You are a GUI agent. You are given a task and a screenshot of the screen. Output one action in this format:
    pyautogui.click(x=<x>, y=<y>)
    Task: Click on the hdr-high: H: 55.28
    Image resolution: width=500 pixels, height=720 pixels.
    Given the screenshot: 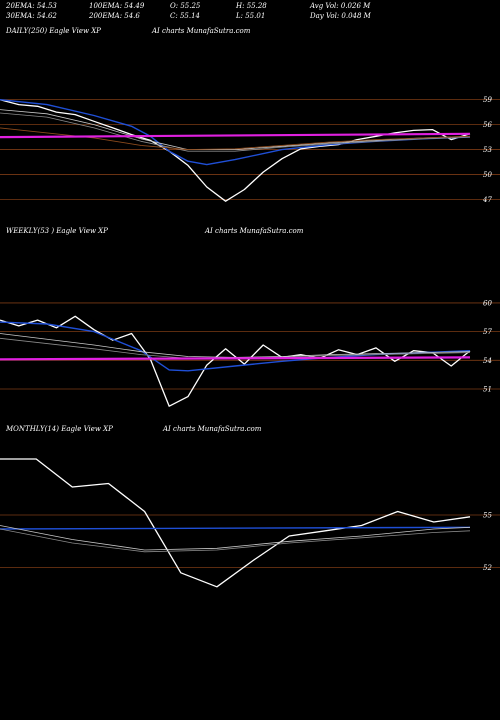 What is the action you would take?
    pyautogui.click(x=251, y=6)
    